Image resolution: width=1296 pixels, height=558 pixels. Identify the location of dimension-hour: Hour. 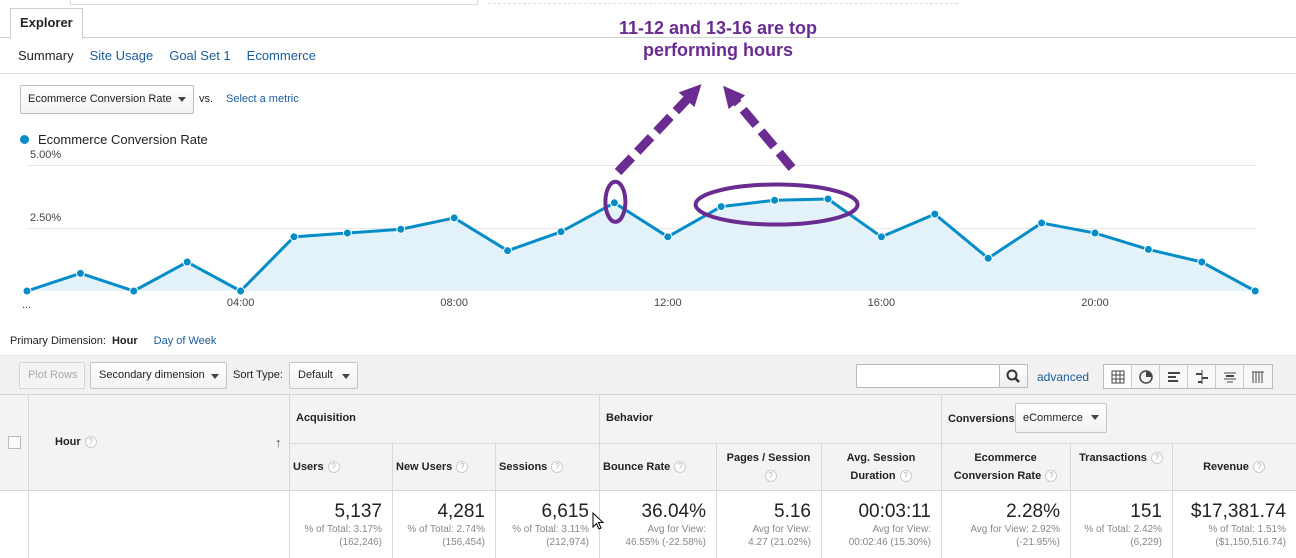
(124, 341).